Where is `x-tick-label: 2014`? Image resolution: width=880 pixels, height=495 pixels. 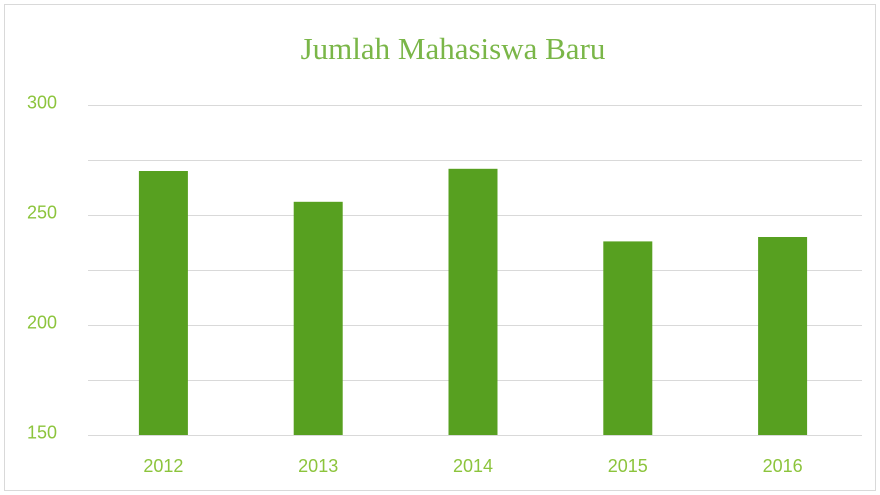 x-tick-label: 2014 is located at coordinates (473, 466).